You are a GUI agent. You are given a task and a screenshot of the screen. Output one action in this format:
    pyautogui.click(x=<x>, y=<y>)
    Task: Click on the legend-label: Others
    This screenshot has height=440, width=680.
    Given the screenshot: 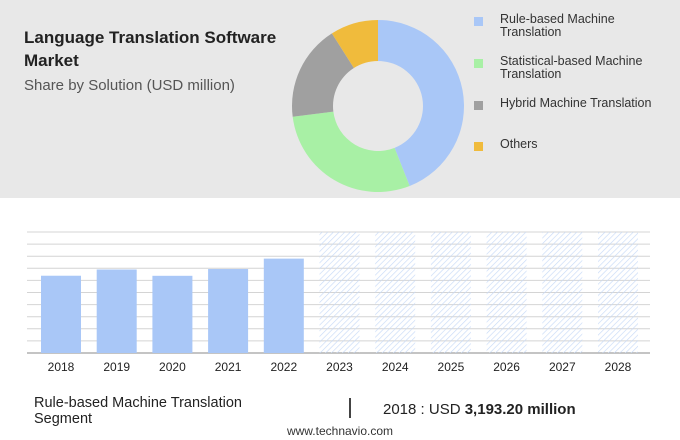 What is the action you would take?
    pyautogui.click(x=519, y=144)
    